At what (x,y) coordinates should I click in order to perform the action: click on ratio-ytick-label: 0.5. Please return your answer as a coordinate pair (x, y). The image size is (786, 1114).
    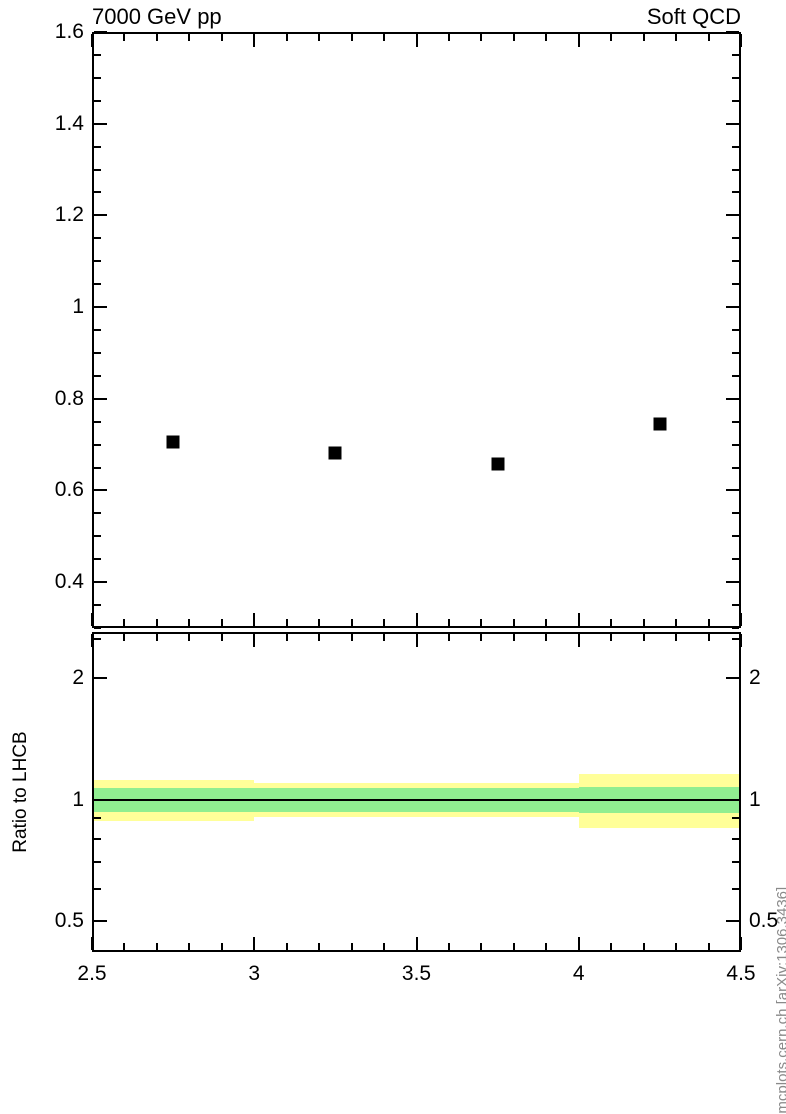
    Looking at the image, I should click on (69, 921).